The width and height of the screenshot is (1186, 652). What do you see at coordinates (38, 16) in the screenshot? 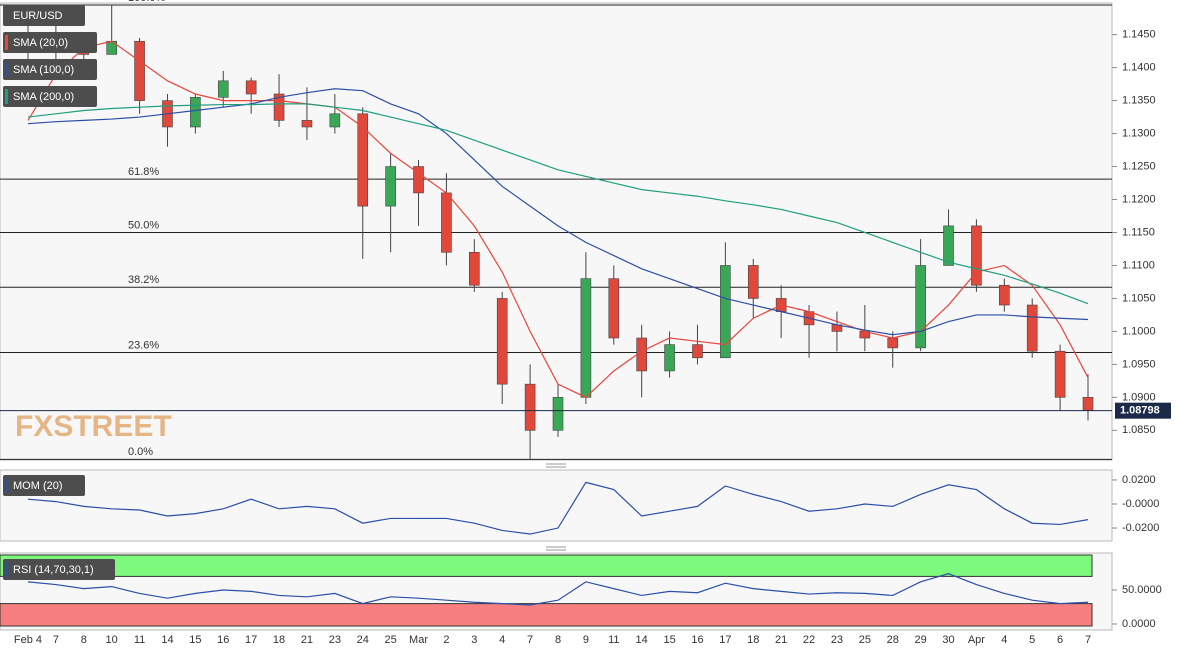
I see `legend-label: EUR/USD` at bounding box center [38, 16].